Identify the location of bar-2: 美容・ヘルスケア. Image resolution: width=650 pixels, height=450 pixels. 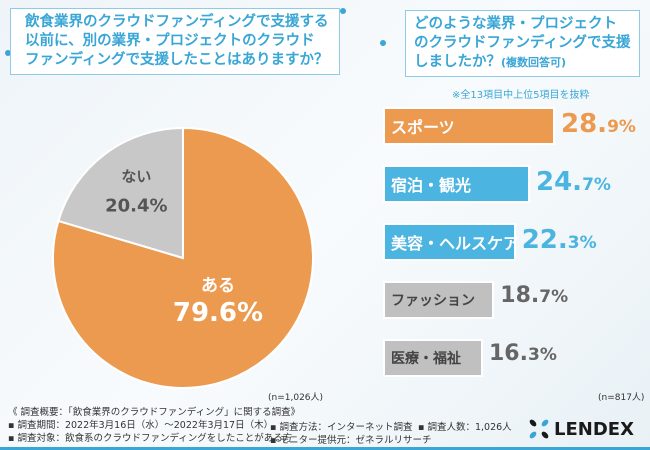
(451, 242).